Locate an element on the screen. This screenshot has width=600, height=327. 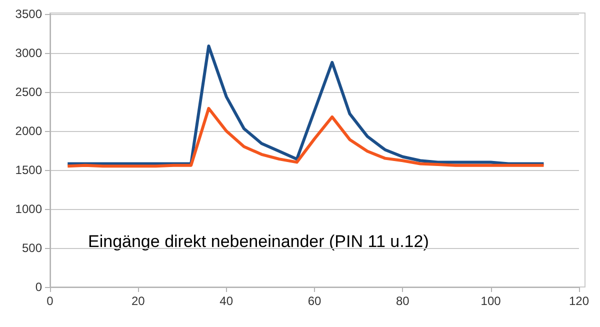
x-tick-label: 60 is located at coordinates (315, 301).